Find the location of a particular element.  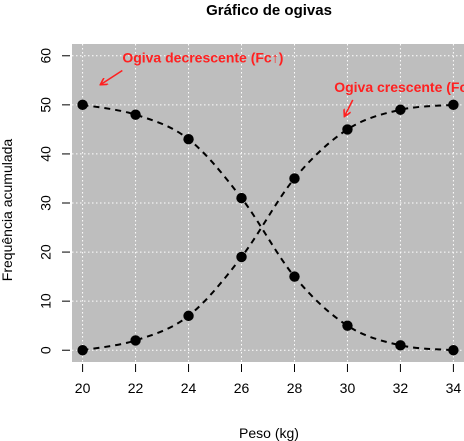

descending-ogive-annotation-arrow is located at coordinates (112, 77).